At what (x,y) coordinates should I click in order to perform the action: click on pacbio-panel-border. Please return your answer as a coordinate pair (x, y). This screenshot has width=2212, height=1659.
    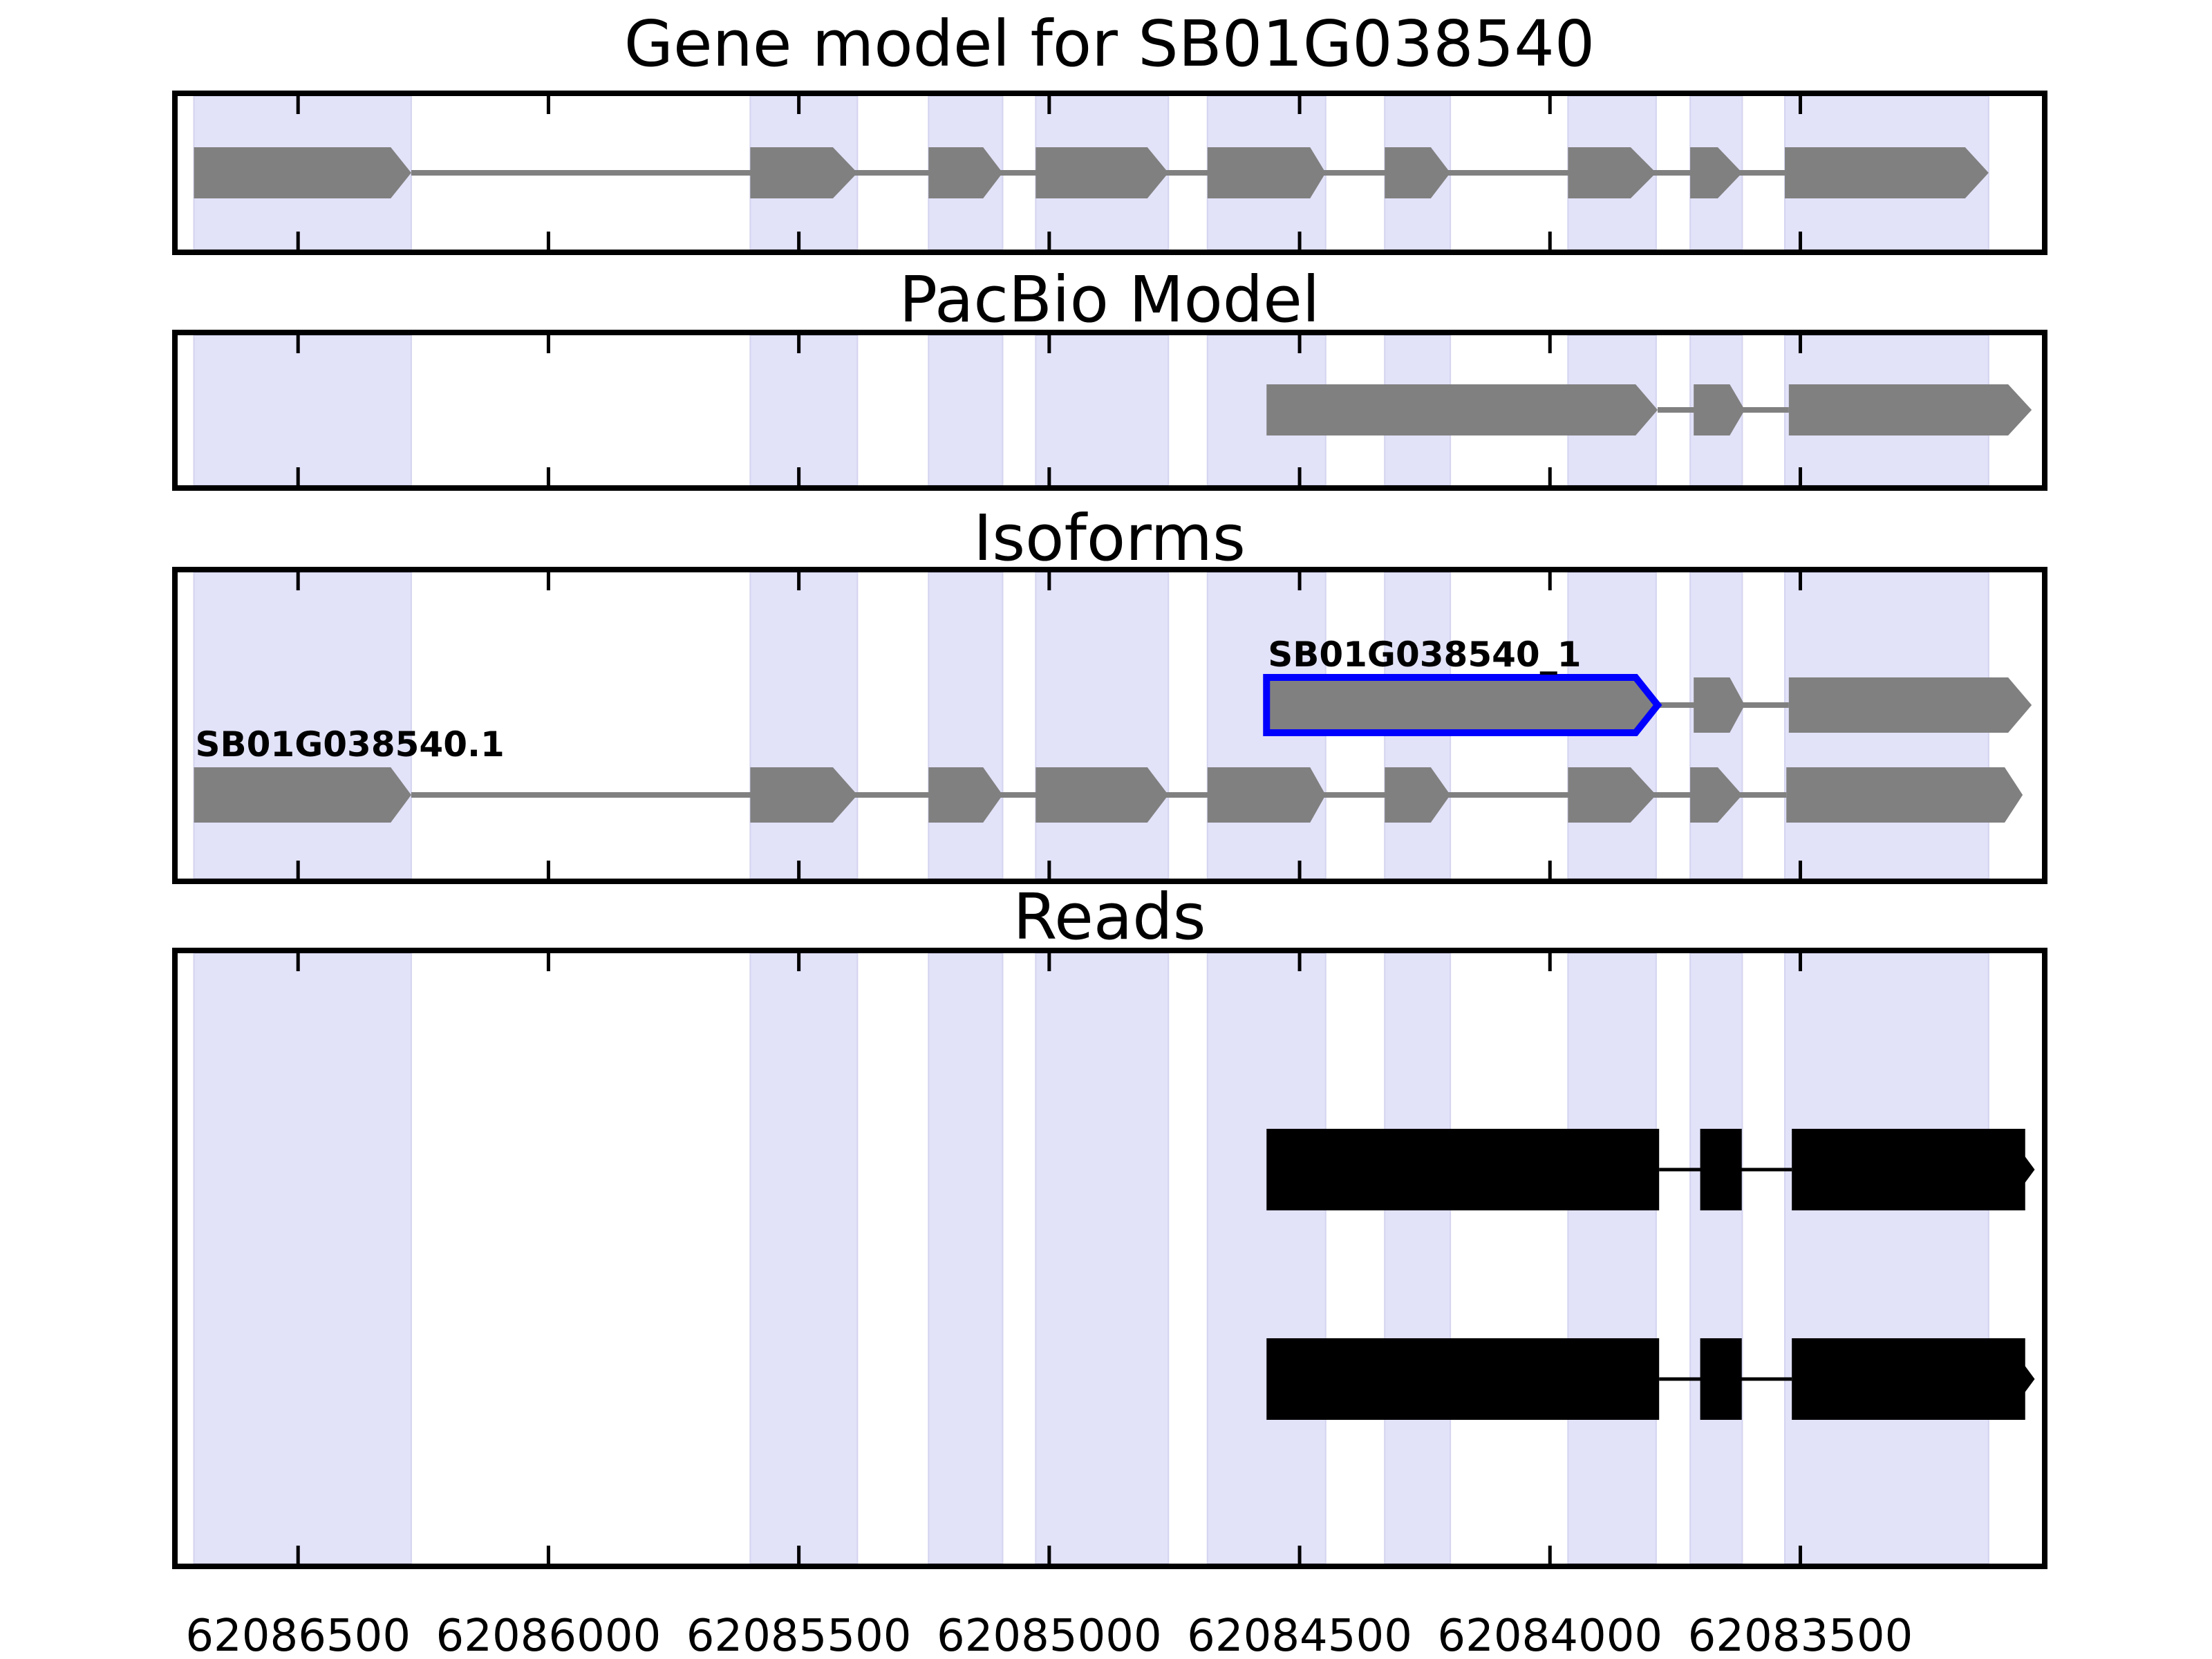
    Looking at the image, I should click on (1110, 411).